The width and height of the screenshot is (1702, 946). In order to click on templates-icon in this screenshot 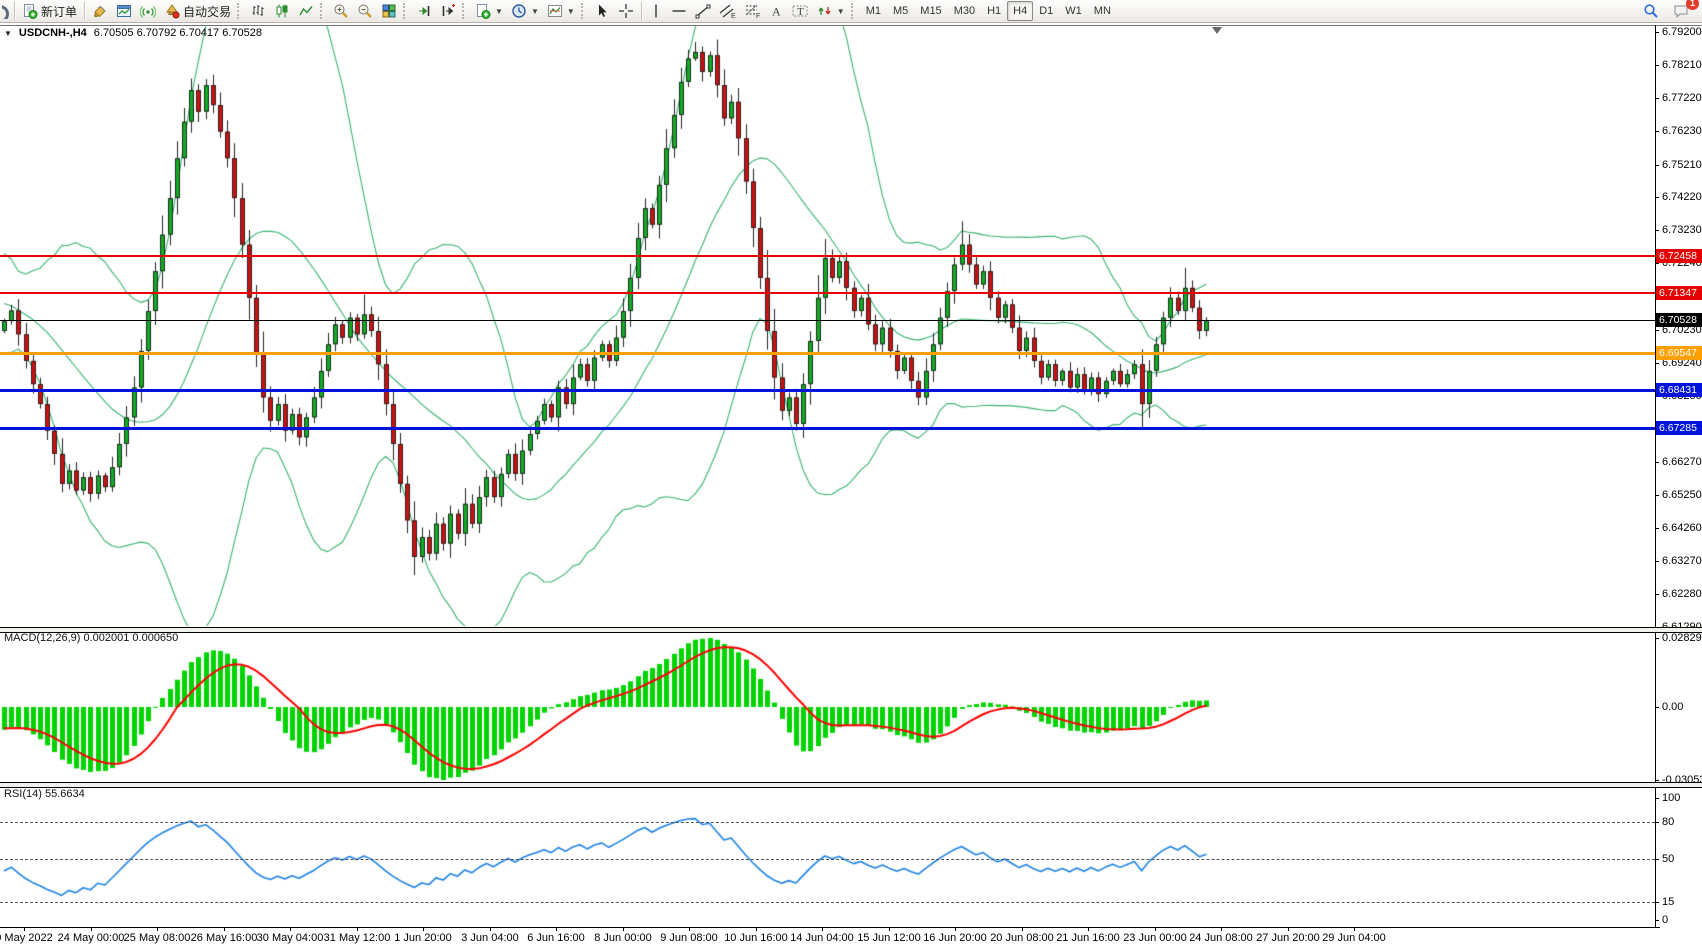, I will do `click(554, 11)`.